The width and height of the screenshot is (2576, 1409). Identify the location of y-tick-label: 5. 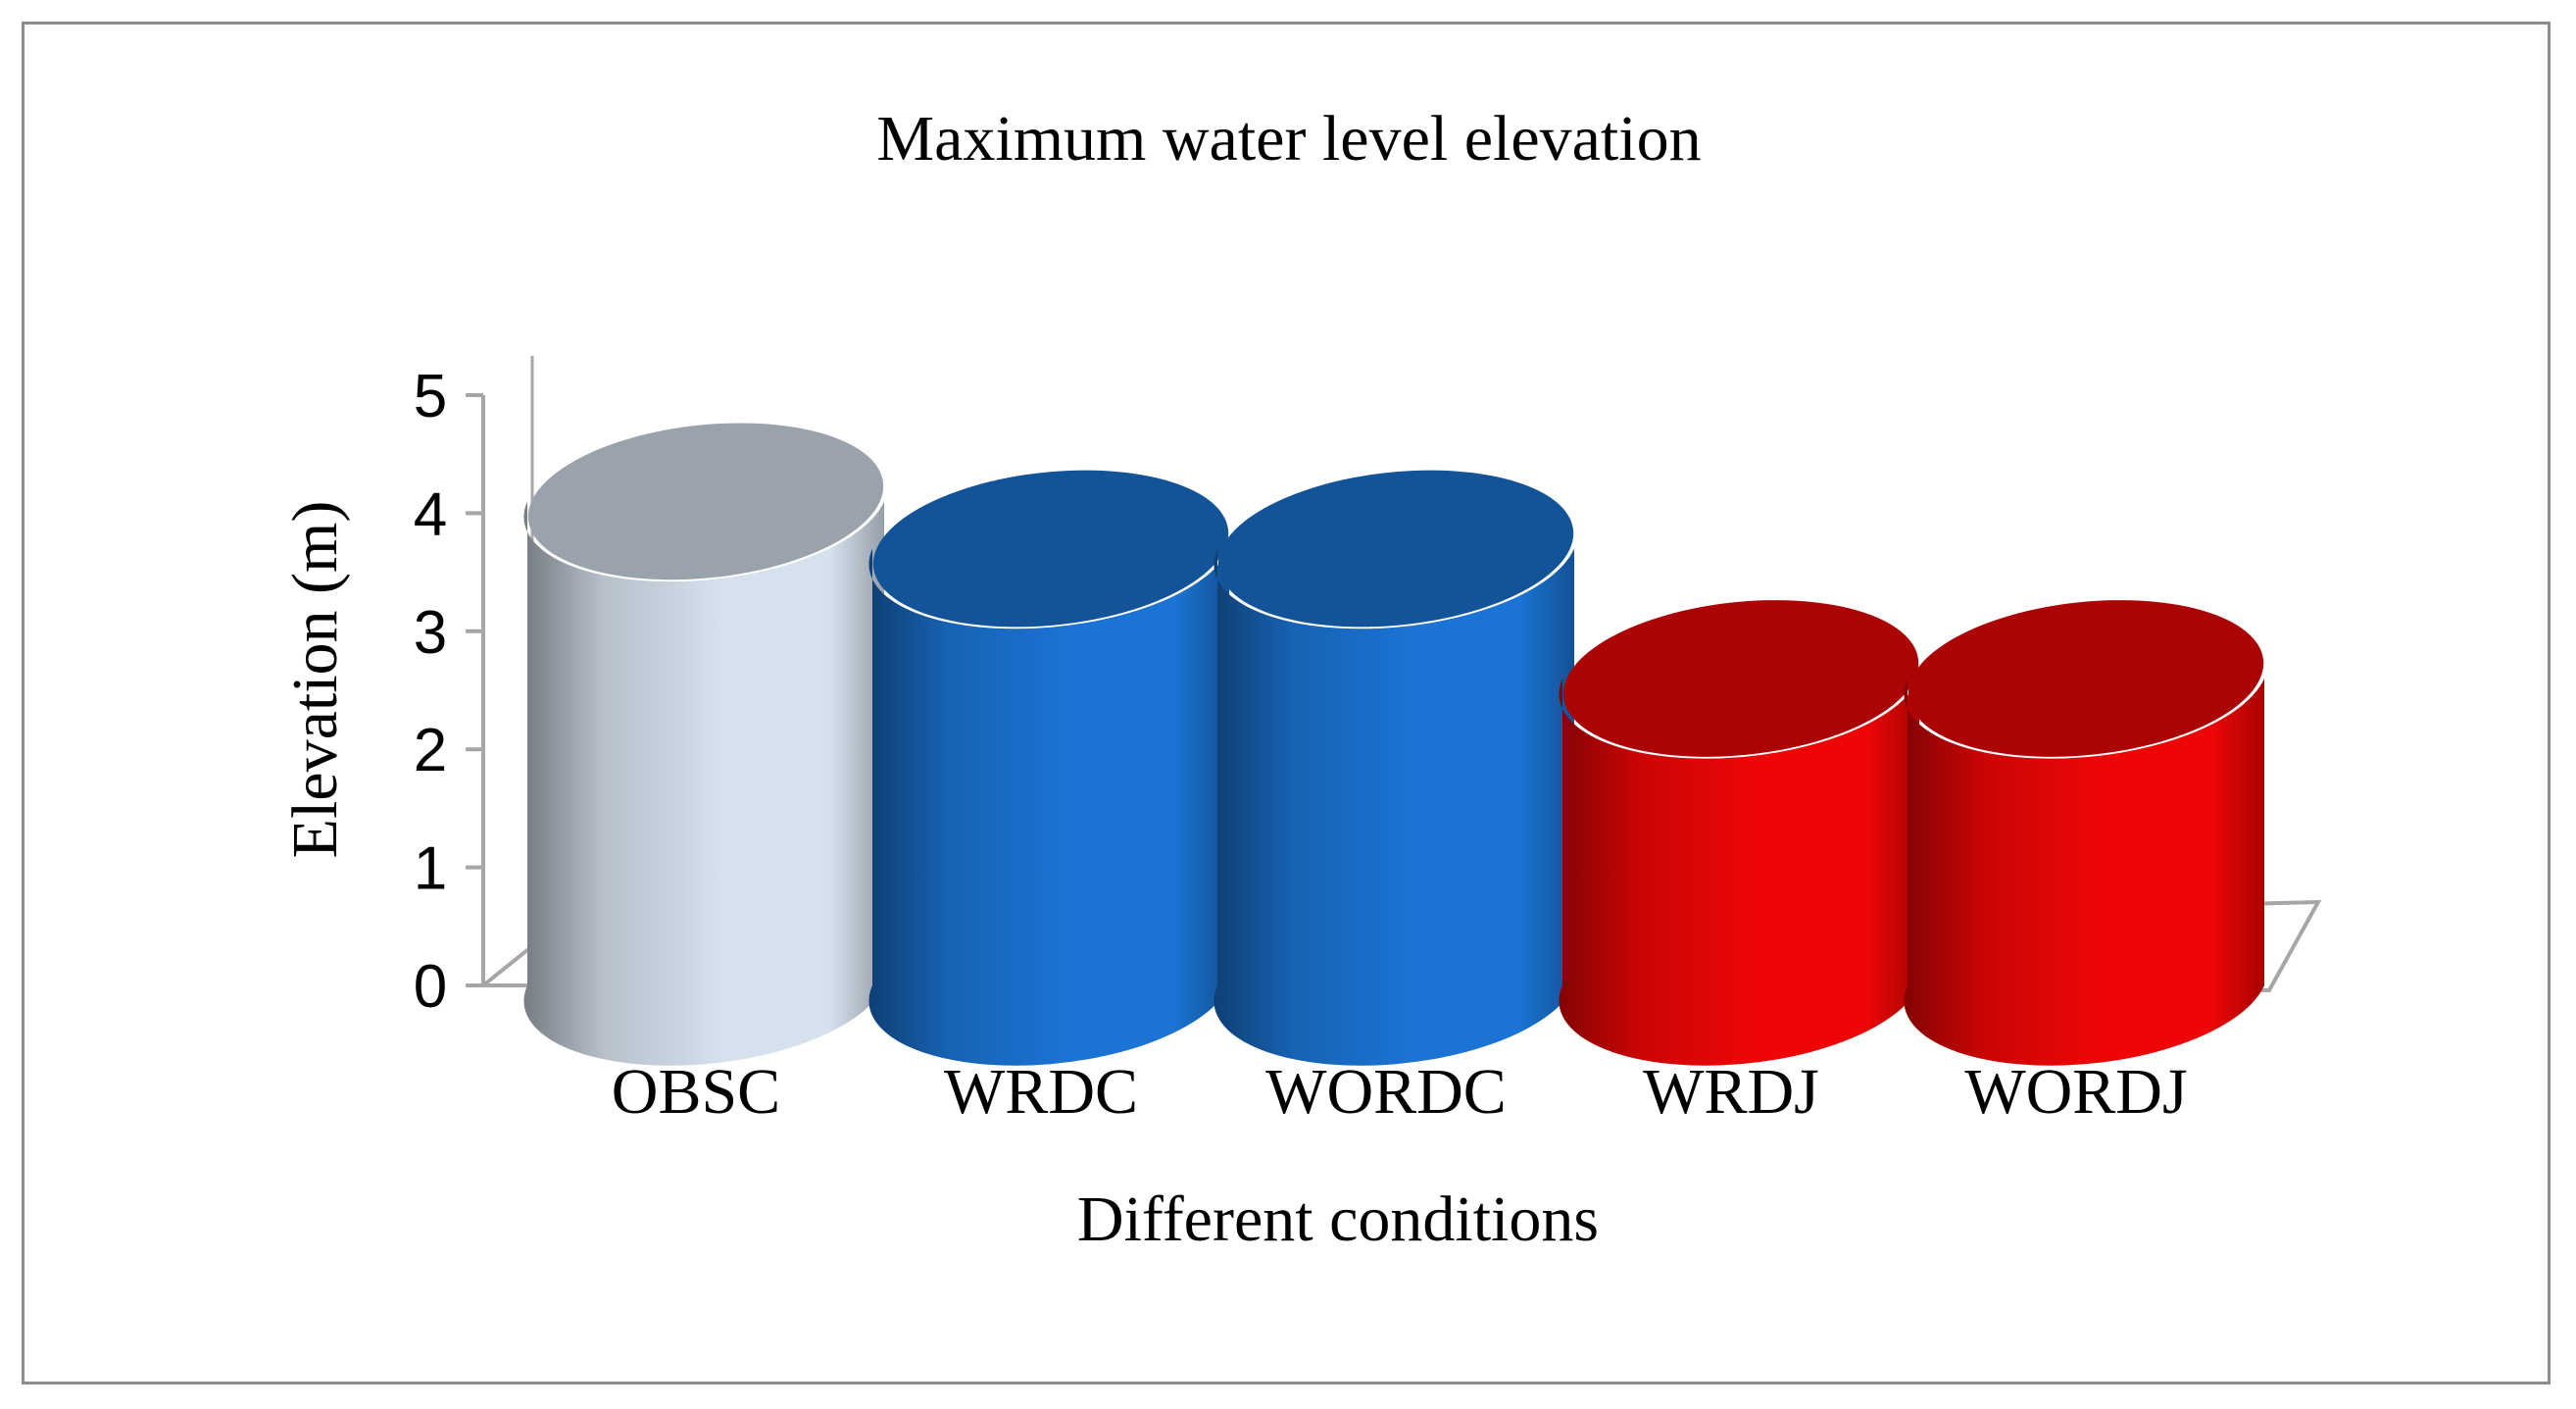
(430, 396).